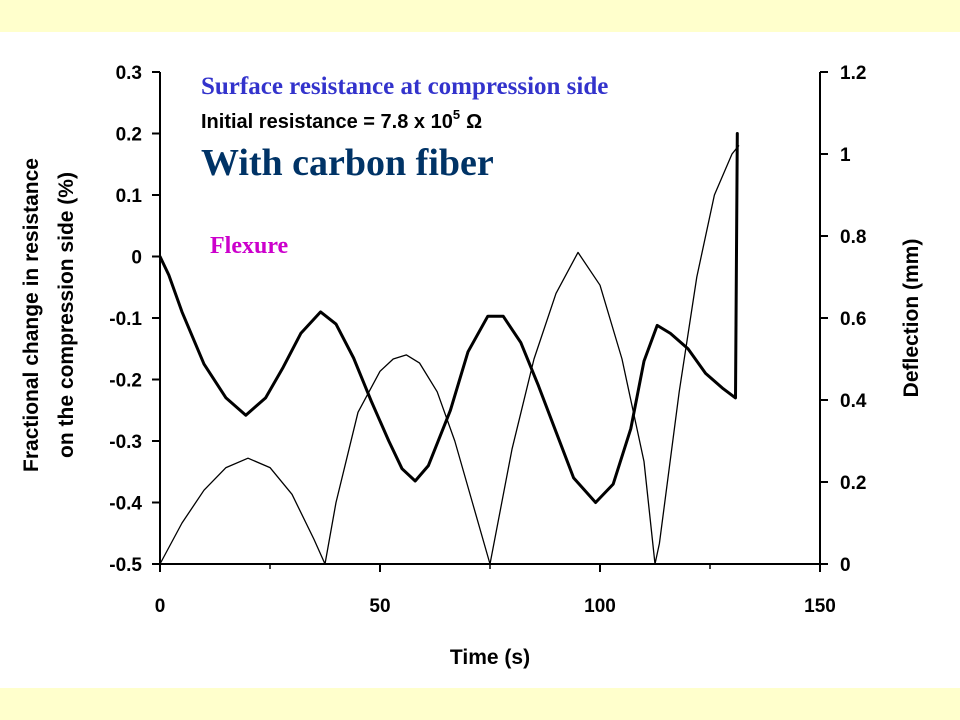 This screenshot has height=720, width=960. I want to click on y-right-tick-label: 0, so click(845, 565).